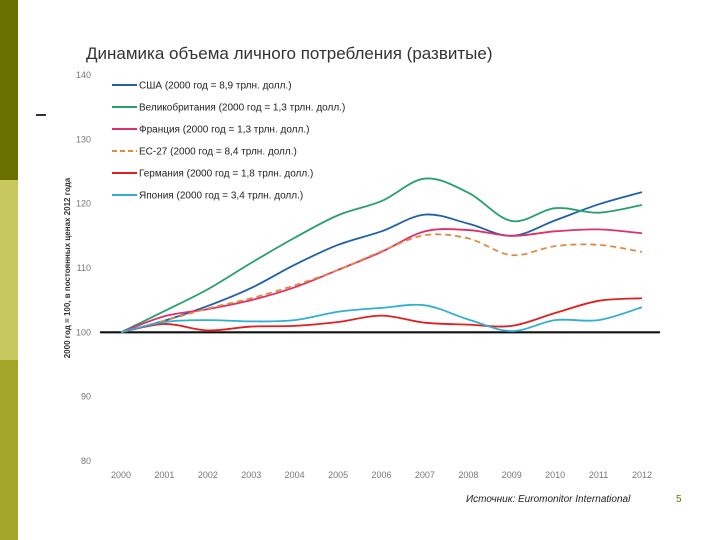  I want to click on x-tick-label: 2010, so click(555, 475).